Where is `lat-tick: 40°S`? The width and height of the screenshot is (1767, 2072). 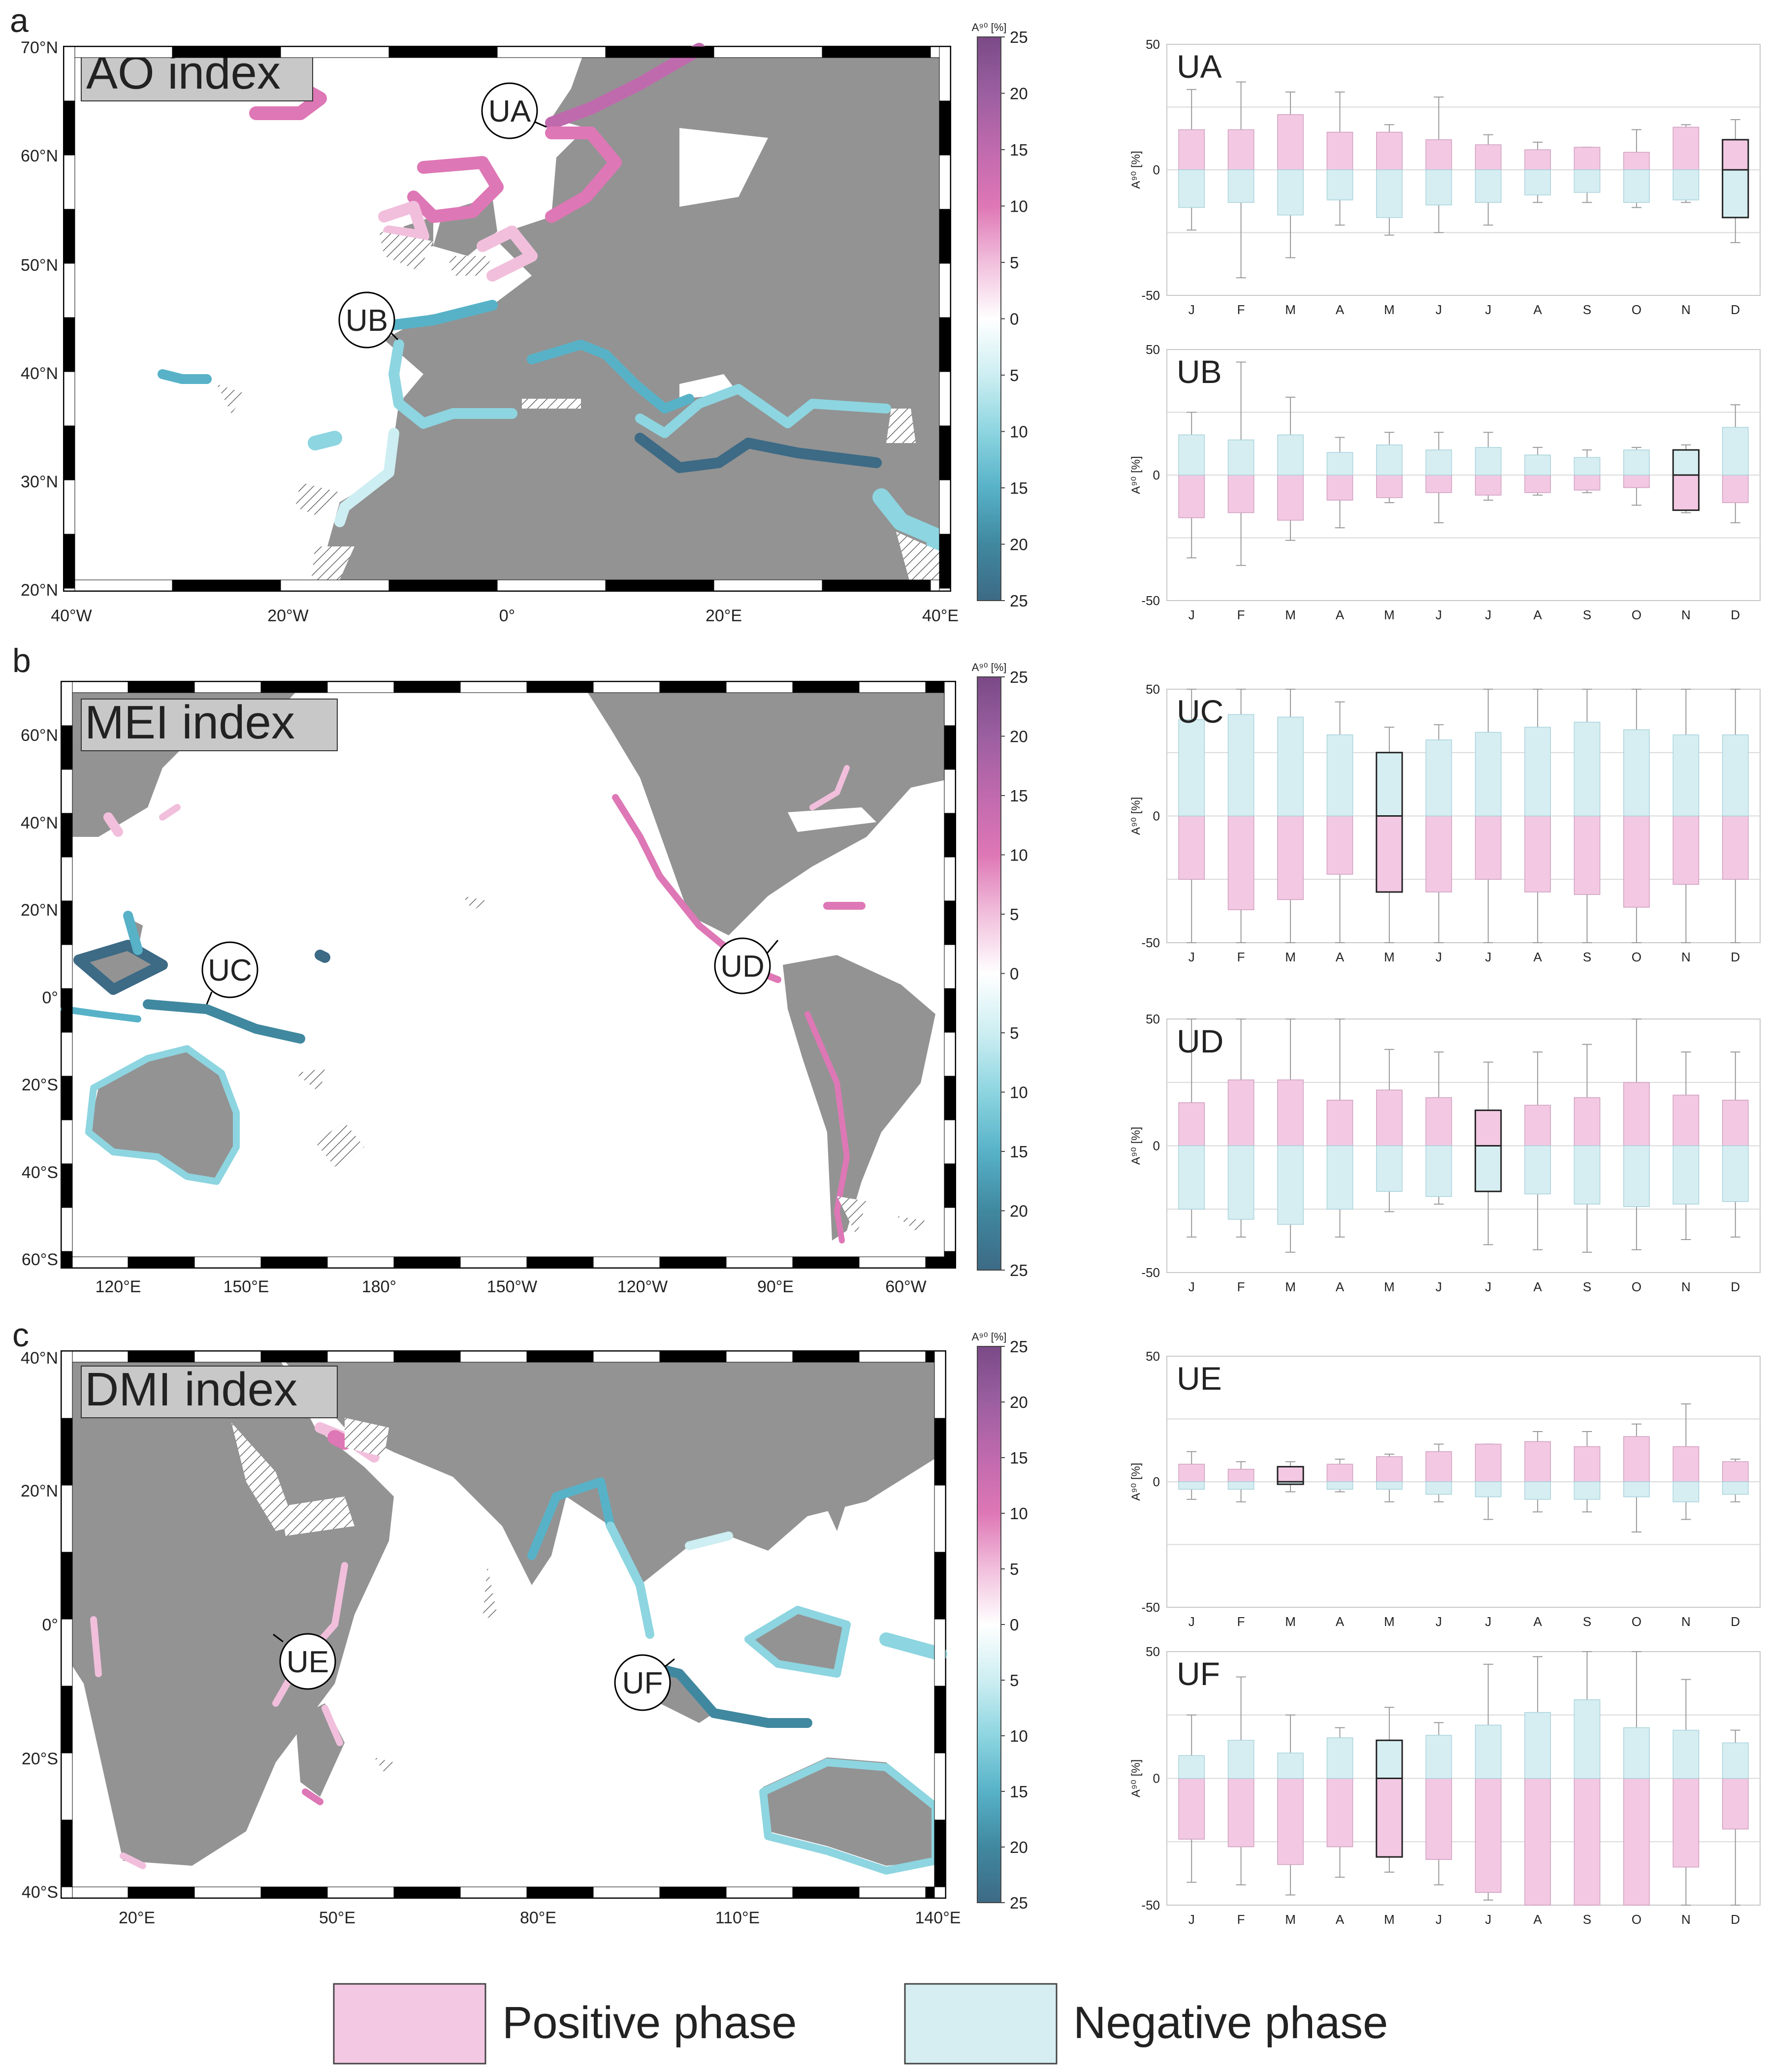 lat-tick: 40°S is located at coordinates (40, 1172).